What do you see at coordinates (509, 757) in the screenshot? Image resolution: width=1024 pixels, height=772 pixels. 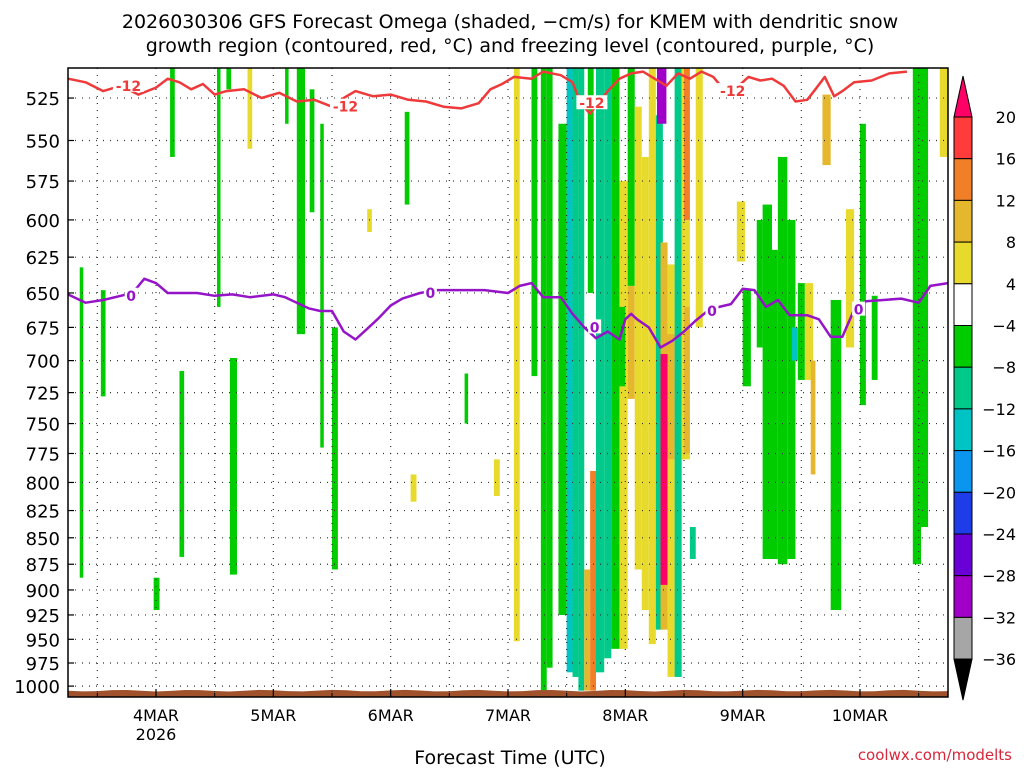 I see `x-axis-label: Forecast Time (UTC)` at bounding box center [509, 757].